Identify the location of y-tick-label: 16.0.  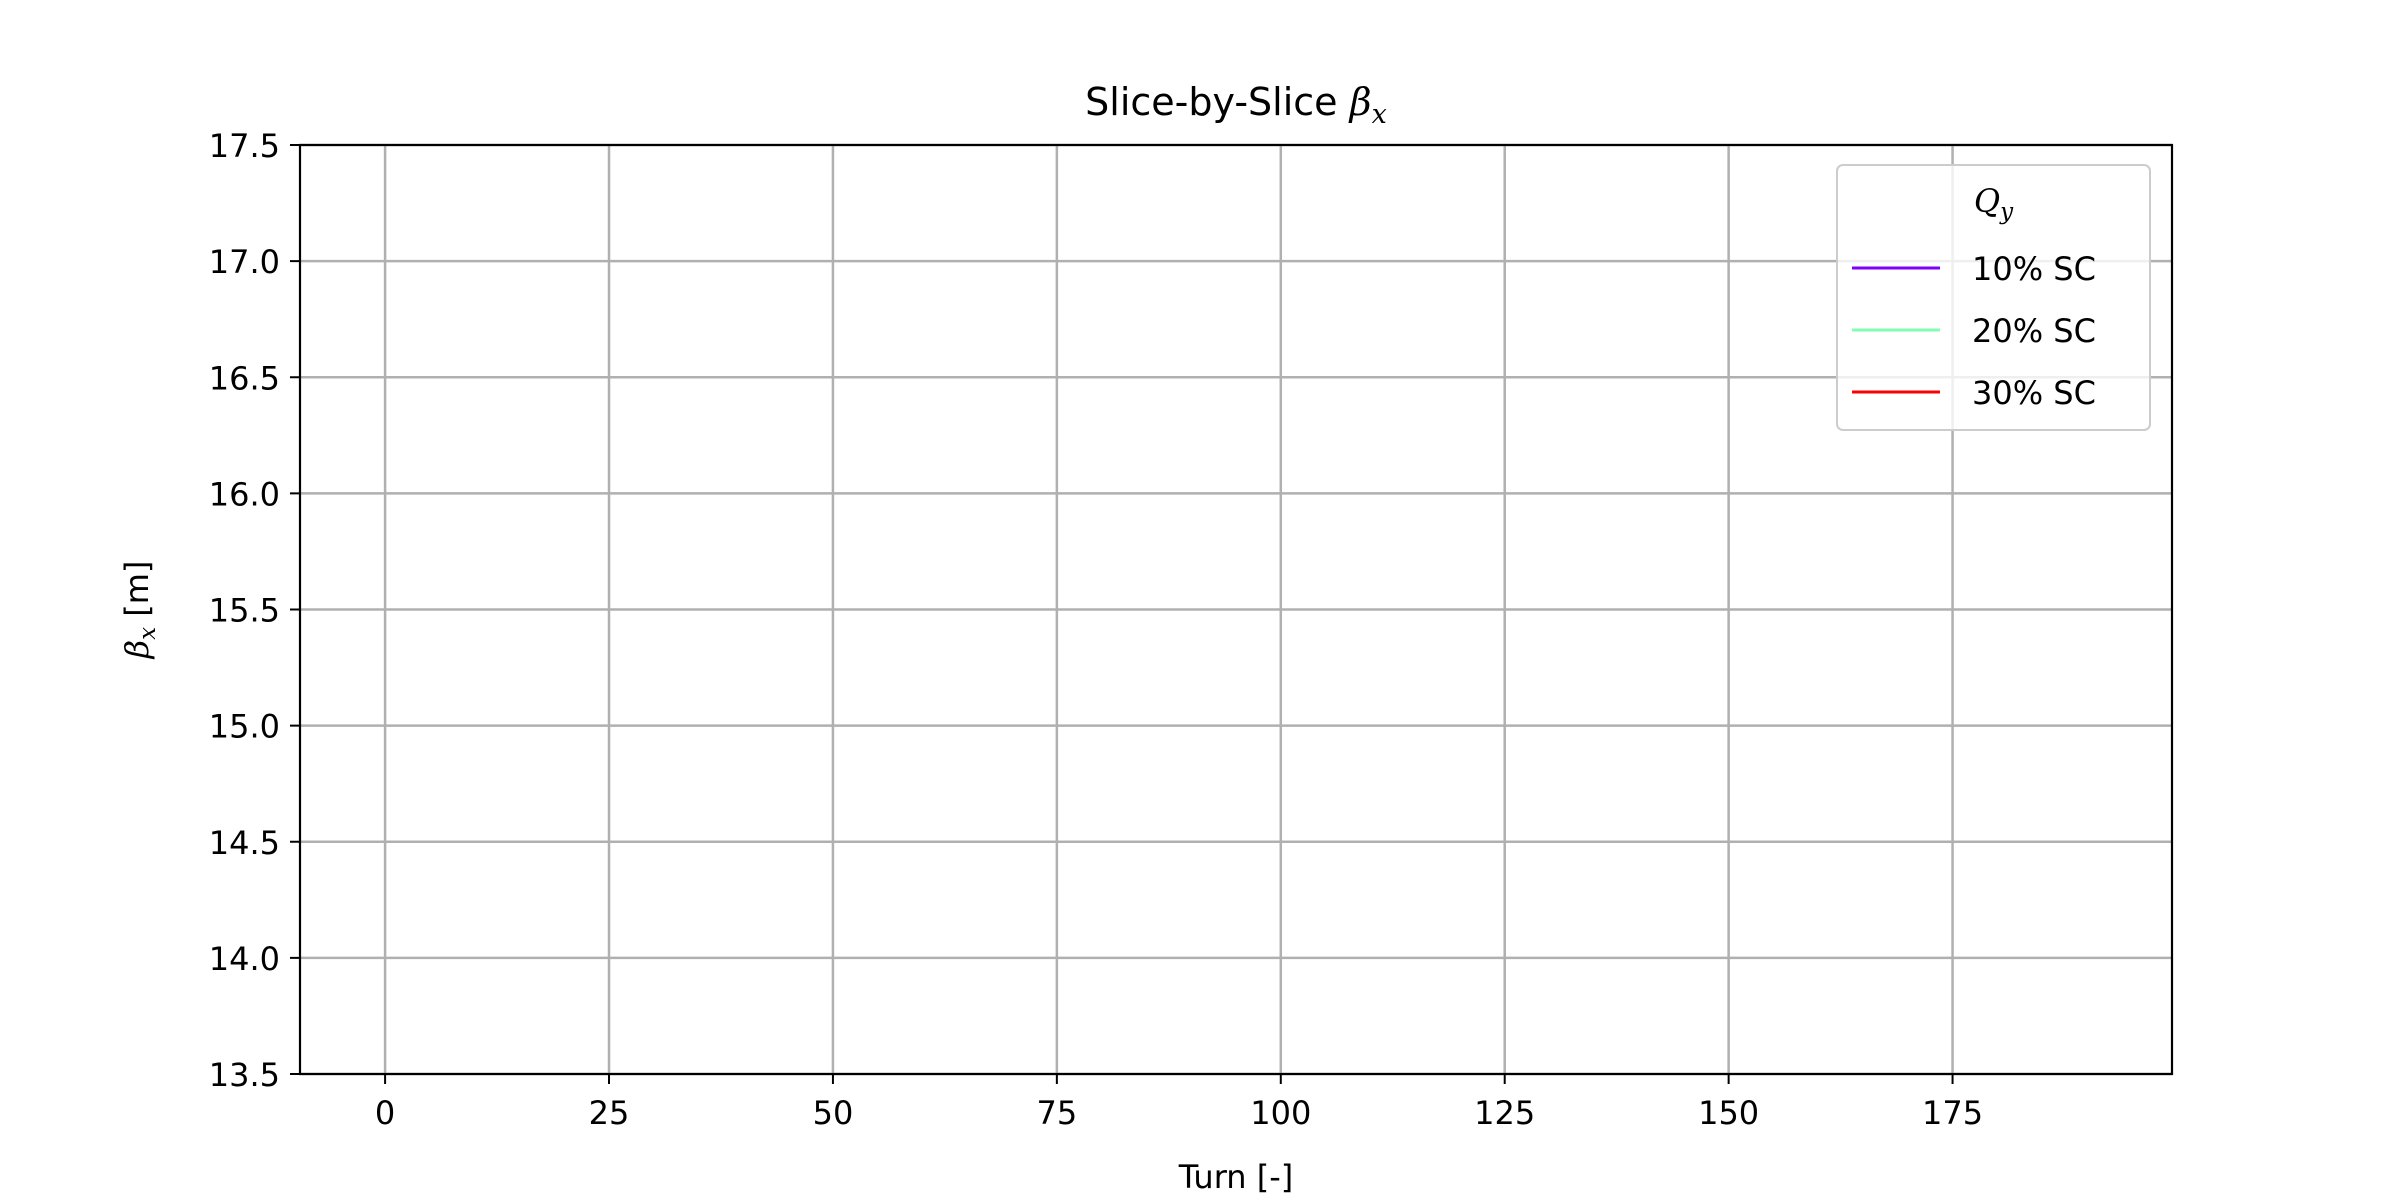
(244, 494).